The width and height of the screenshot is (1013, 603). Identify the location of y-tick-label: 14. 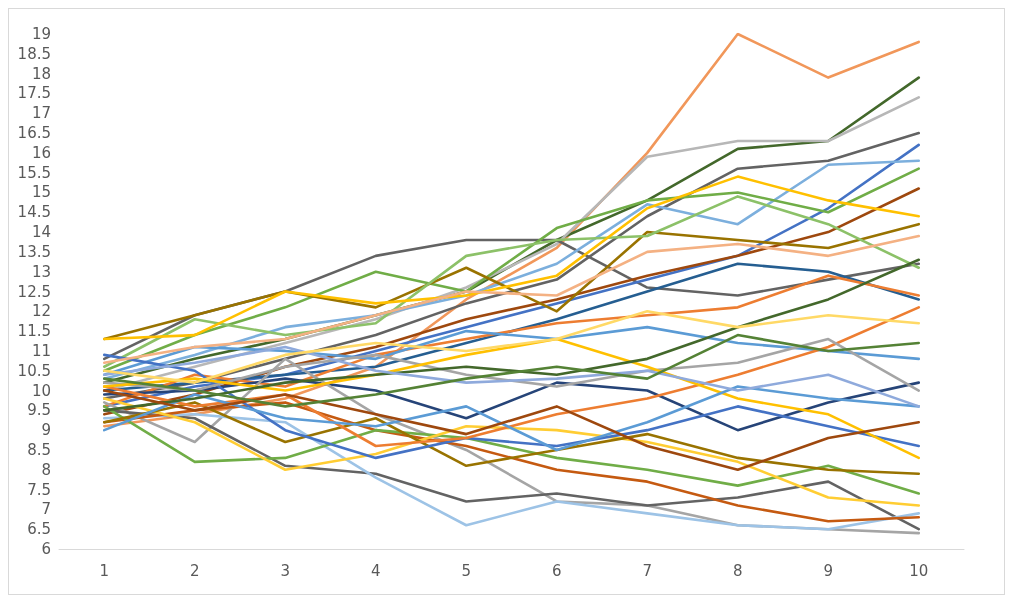
(41, 232).